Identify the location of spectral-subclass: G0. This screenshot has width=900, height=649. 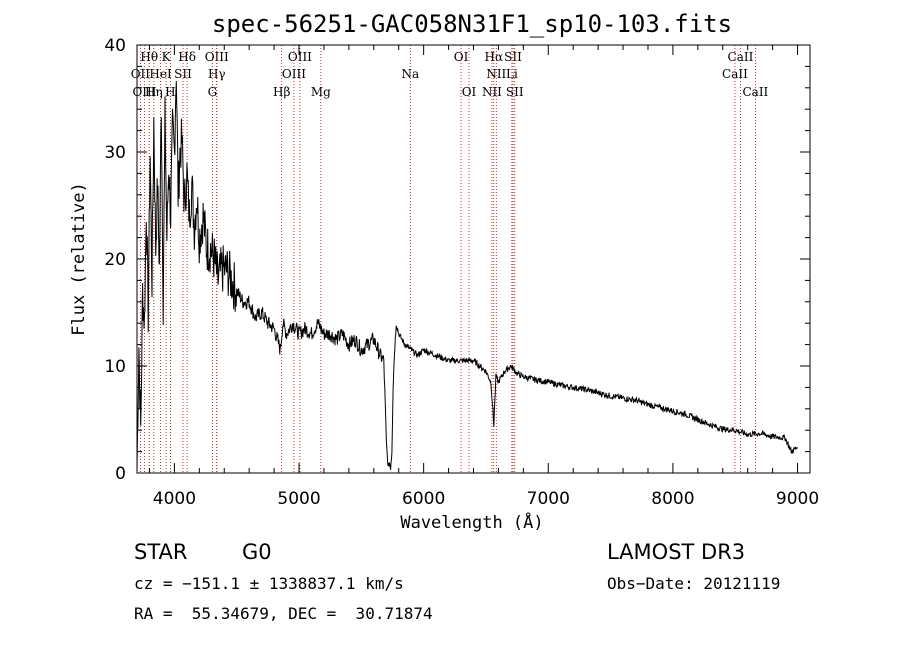
(257, 552).